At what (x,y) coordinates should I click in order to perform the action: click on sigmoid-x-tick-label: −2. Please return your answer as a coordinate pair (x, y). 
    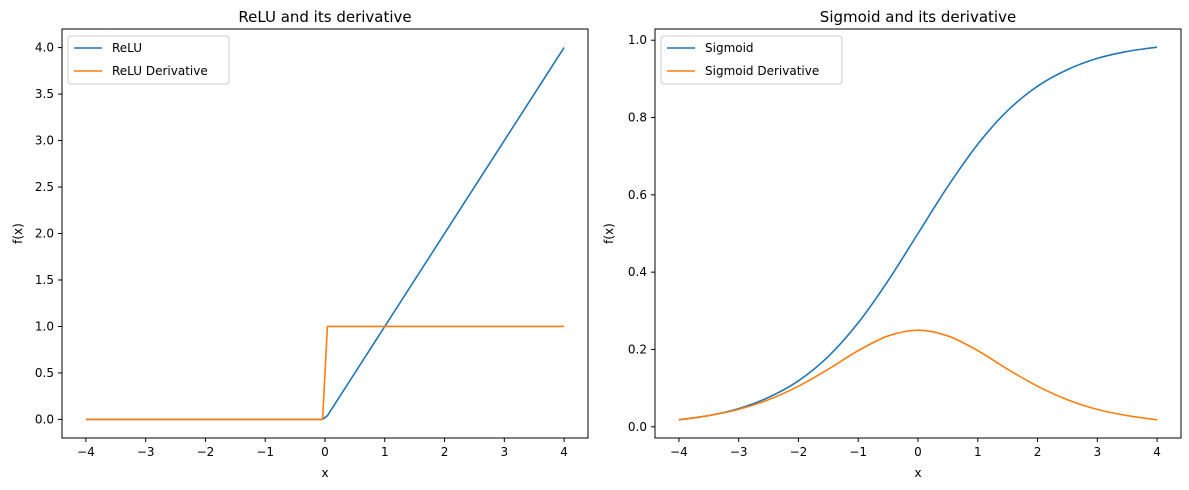
    Looking at the image, I should click on (799, 452).